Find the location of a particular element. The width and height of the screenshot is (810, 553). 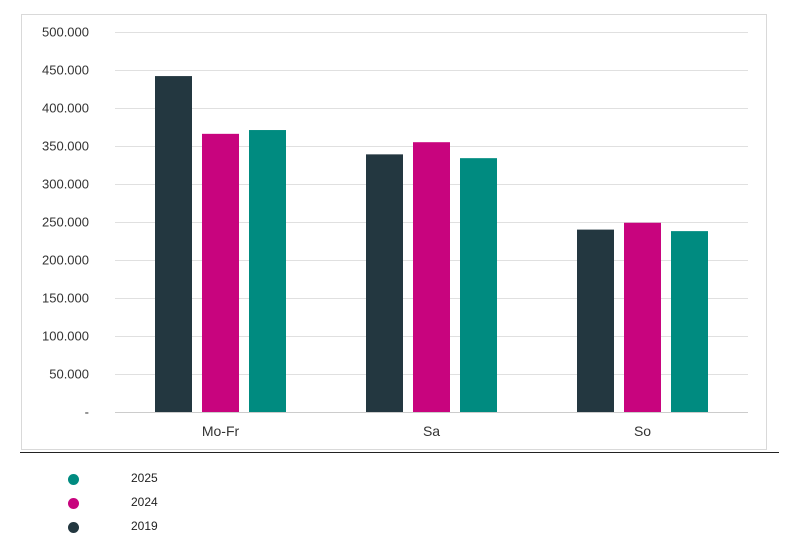

y-tick-label: 250.000 is located at coordinates (65, 222).